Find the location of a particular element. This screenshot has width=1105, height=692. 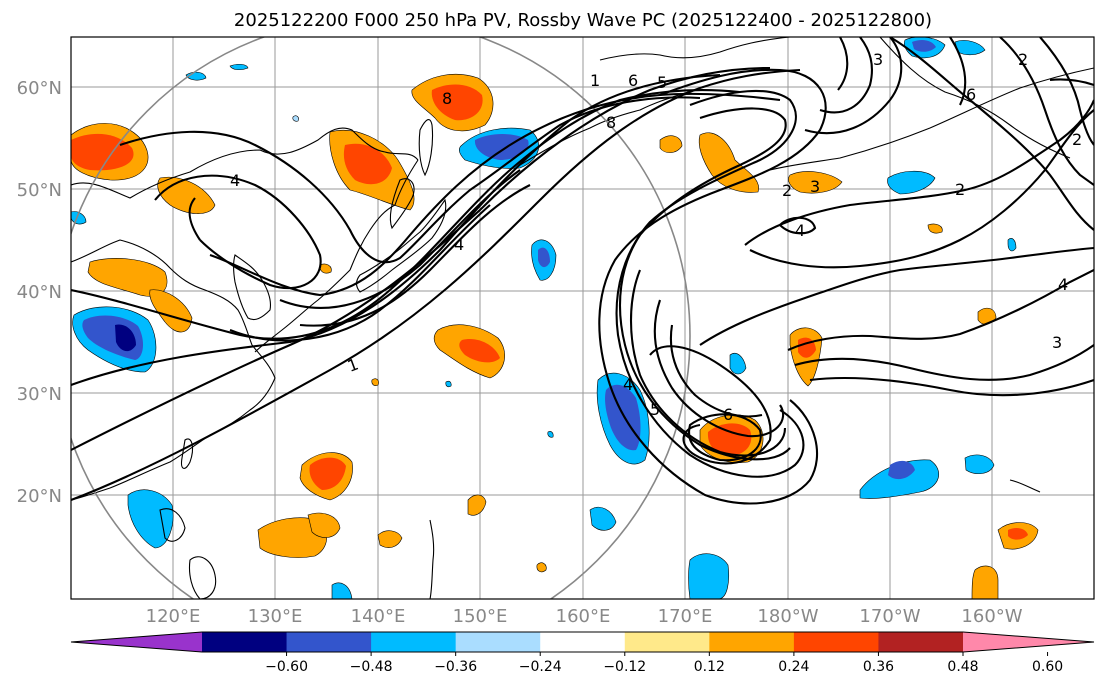

colorbar-tick-label: 0.48 is located at coordinates (962, 667).